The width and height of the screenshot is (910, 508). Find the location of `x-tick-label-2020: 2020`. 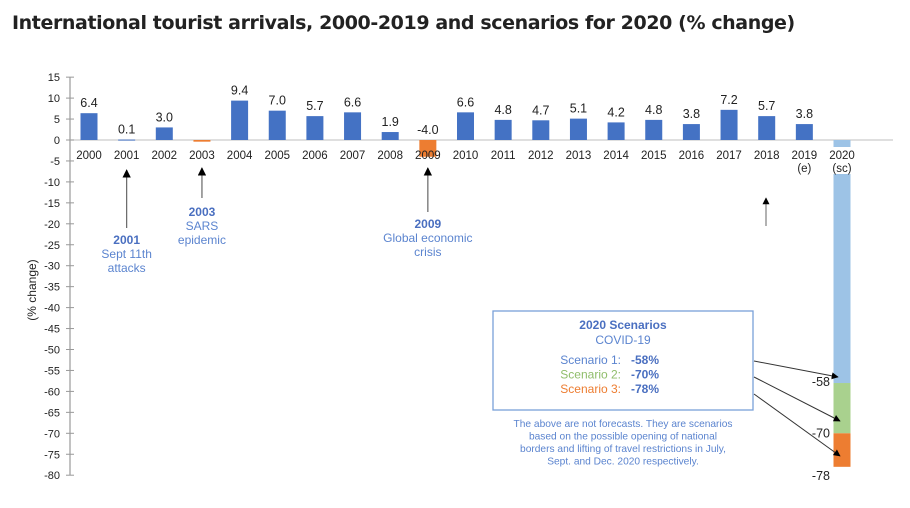

x-tick-label-2020: 2020 is located at coordinates (842, 156).